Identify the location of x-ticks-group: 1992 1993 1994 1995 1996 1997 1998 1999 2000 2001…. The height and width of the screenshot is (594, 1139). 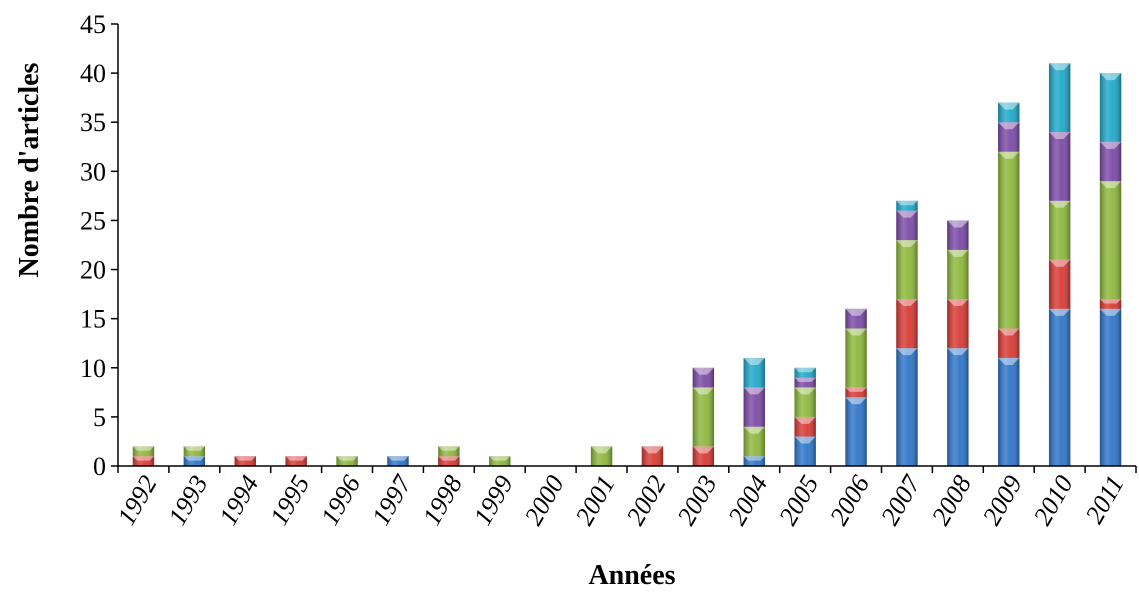
(624, 498).